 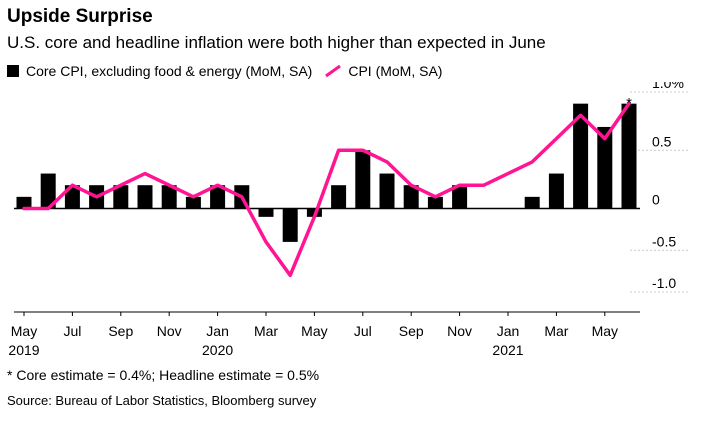 What do you see at coordinates (13, 71) in the screenshot?
I see `legend-swatch-bar` at bounding box center [13, 71].